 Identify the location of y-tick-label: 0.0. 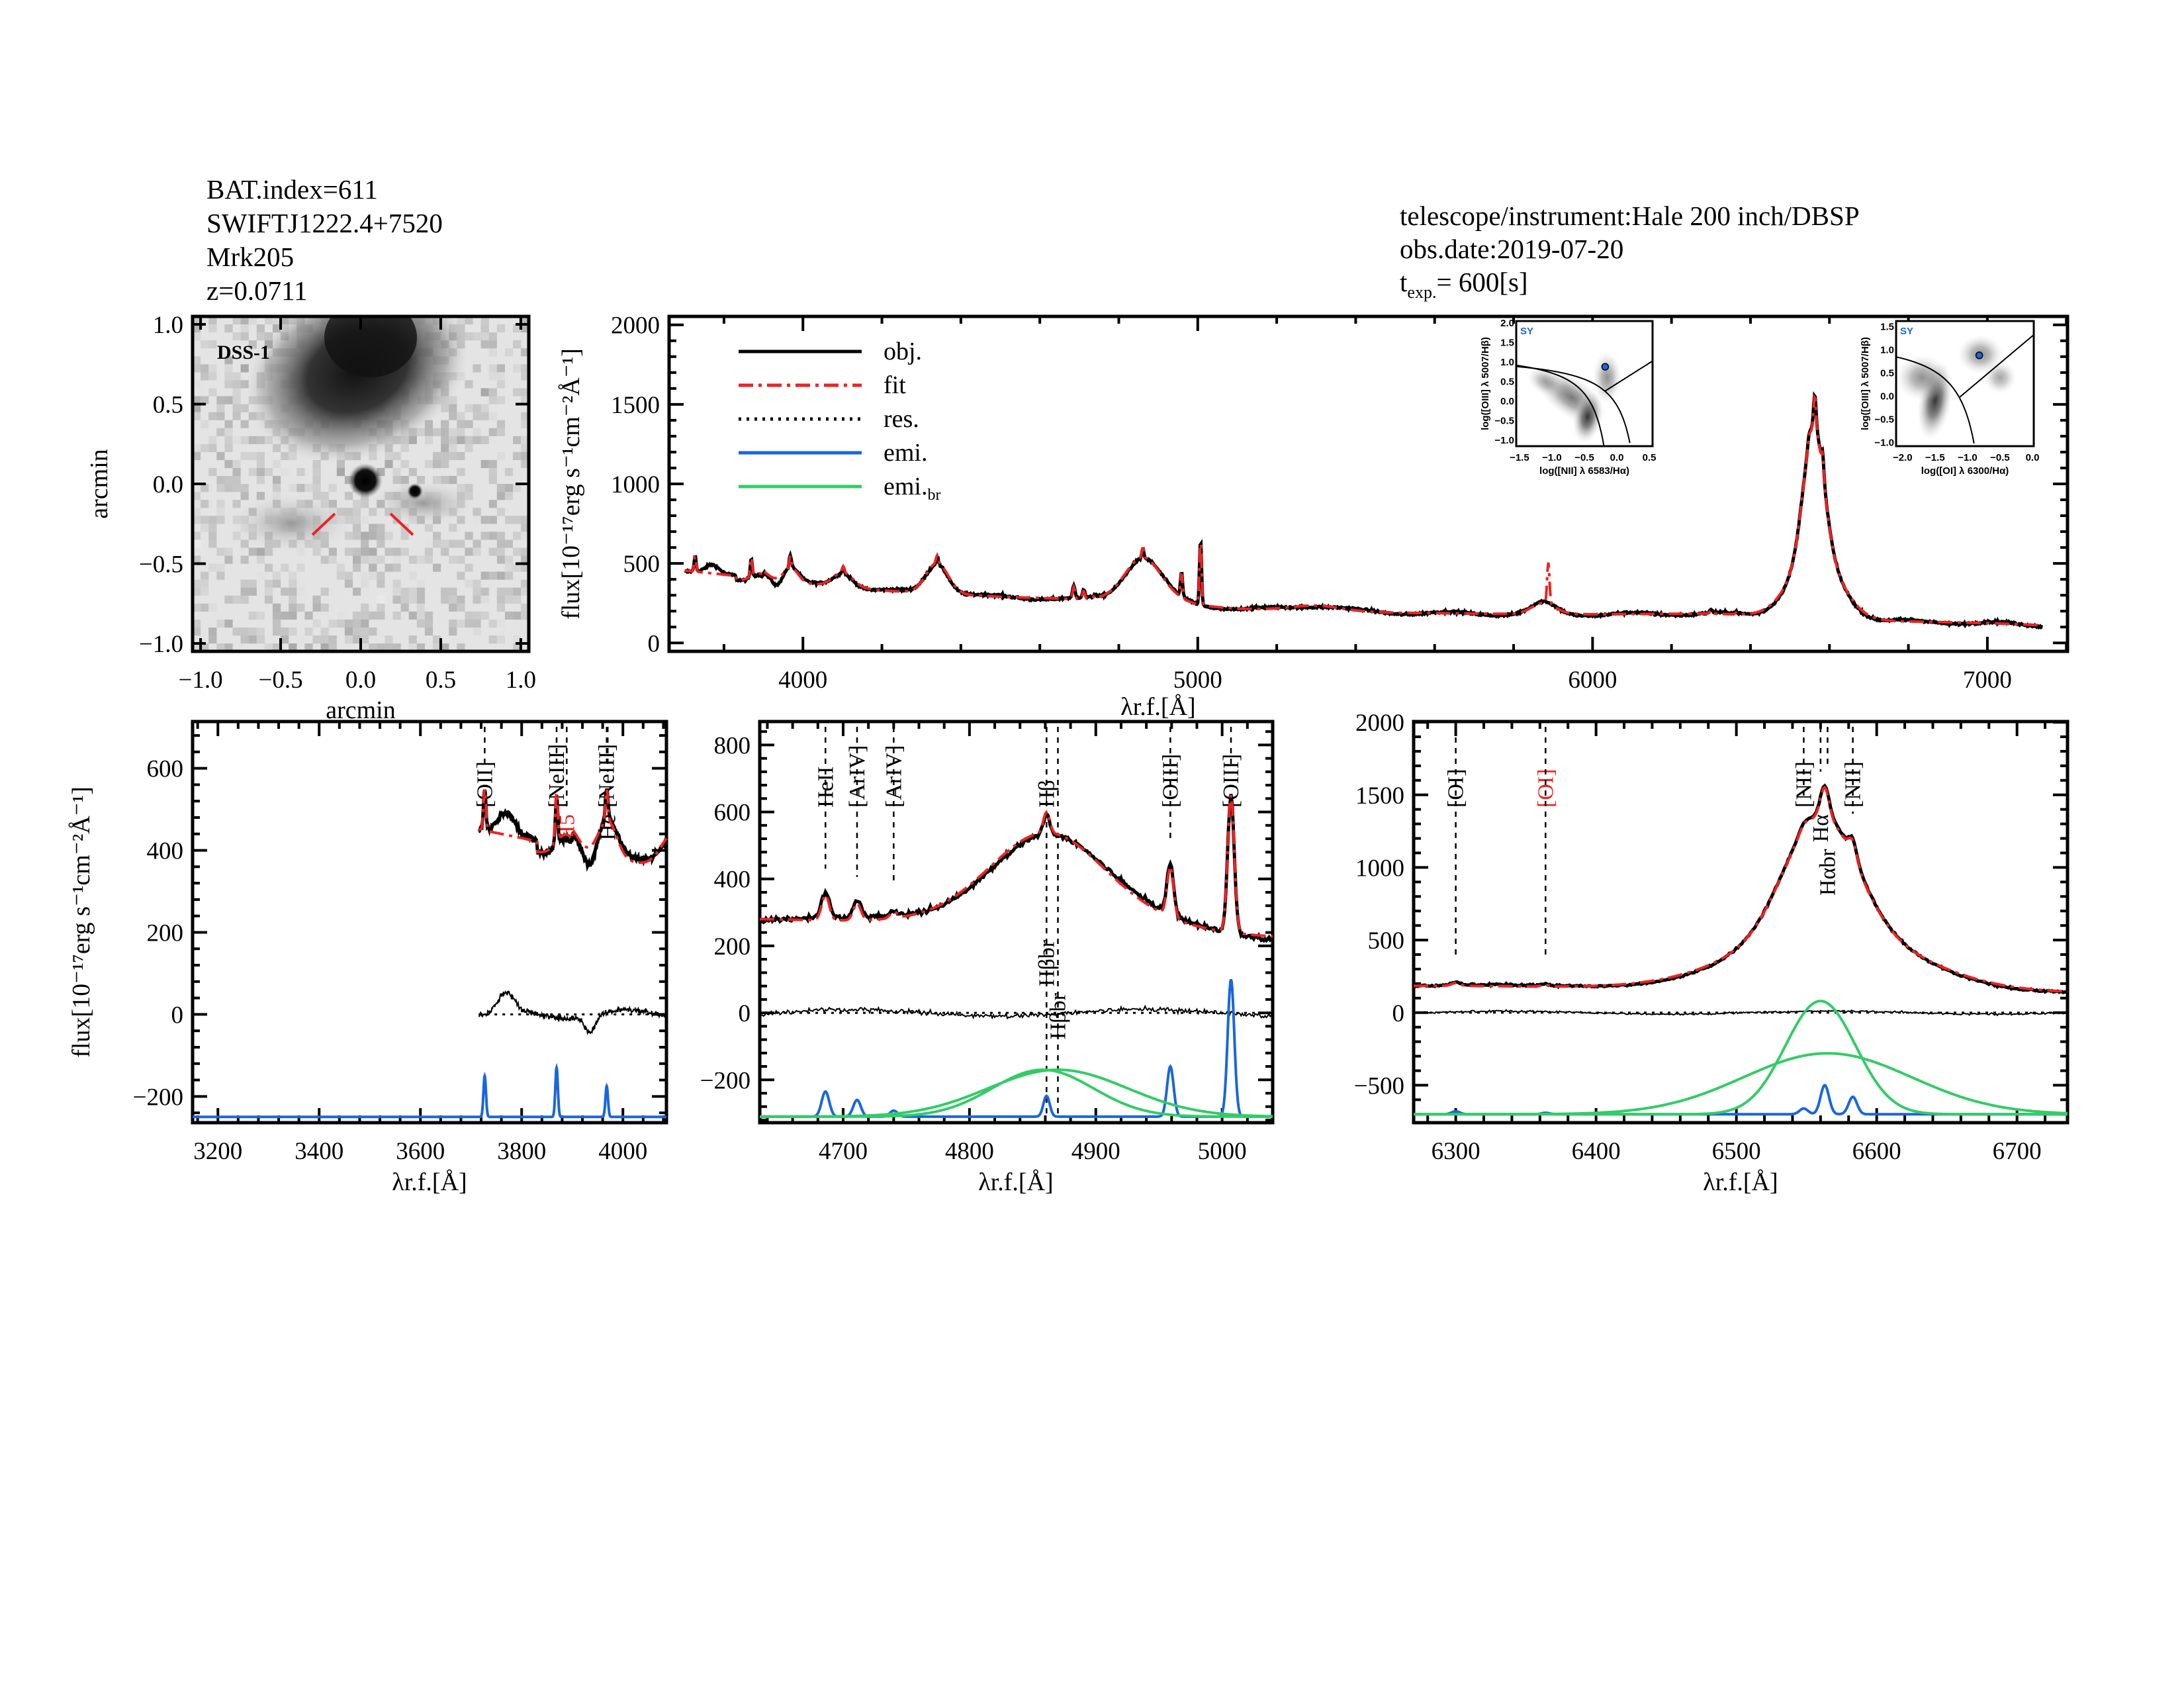
(1507, 401).